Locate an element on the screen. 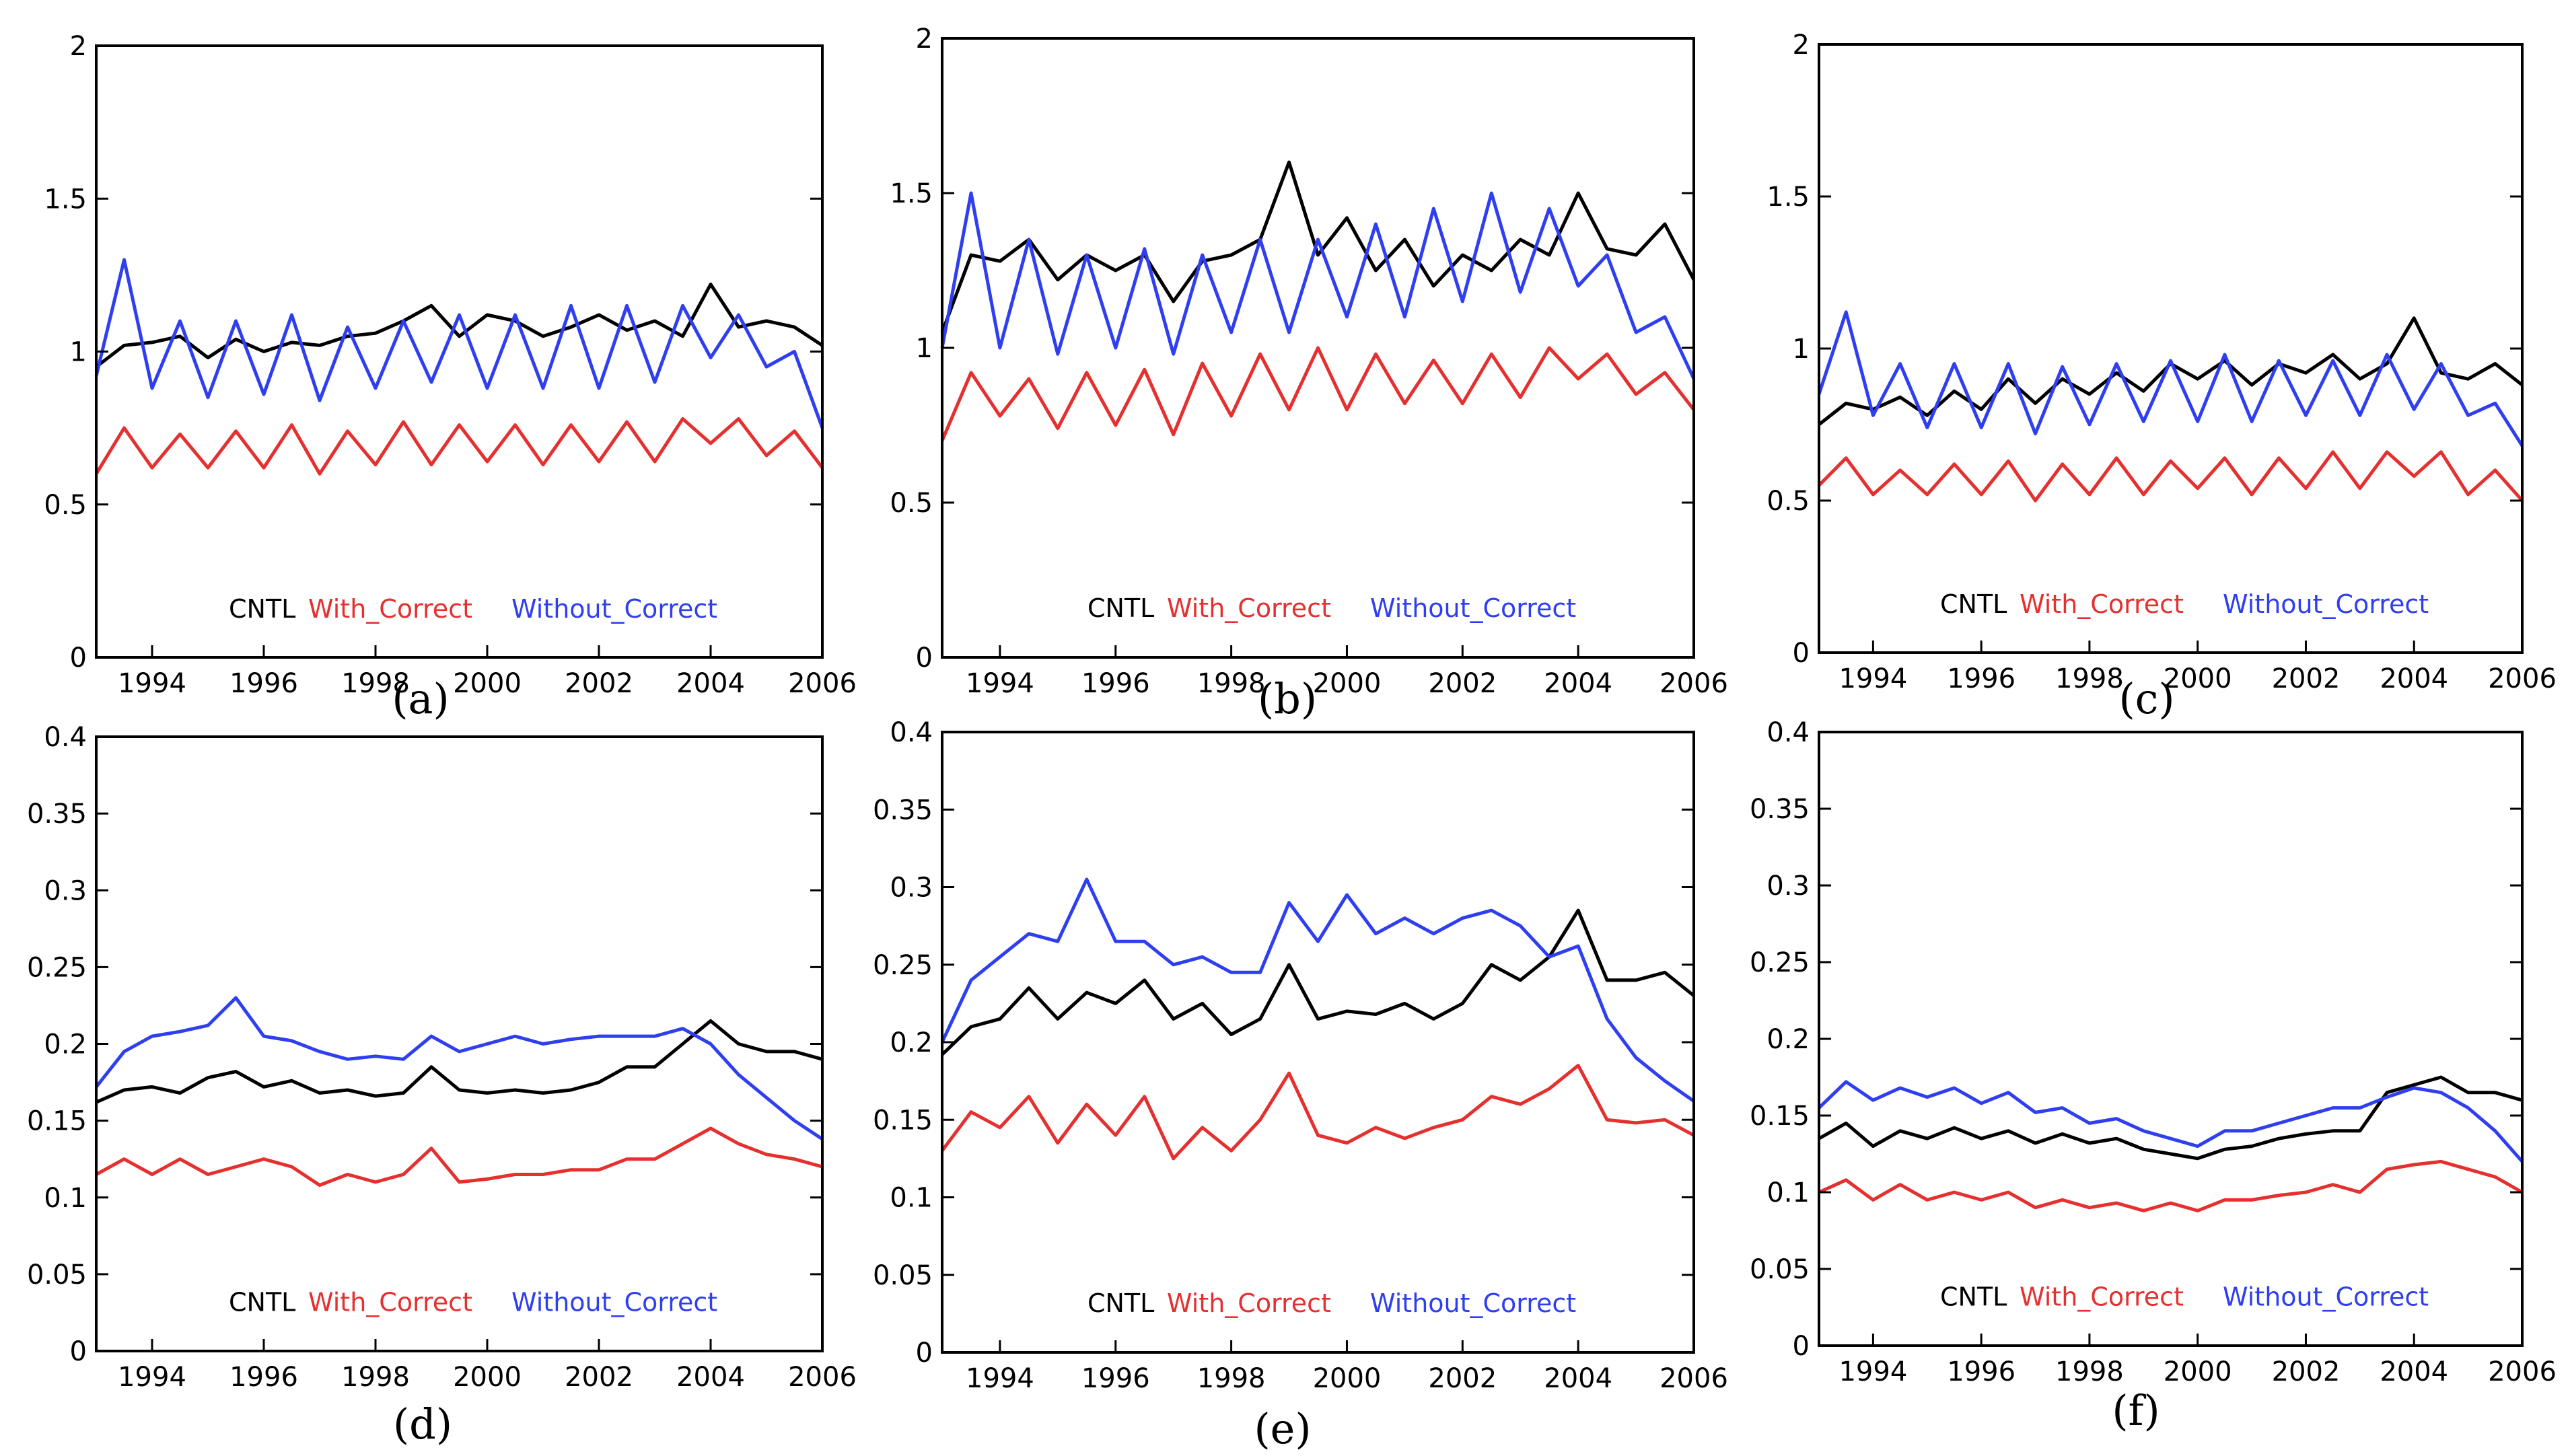  y-tick-label: 1 is located at coordinates (78, 352).